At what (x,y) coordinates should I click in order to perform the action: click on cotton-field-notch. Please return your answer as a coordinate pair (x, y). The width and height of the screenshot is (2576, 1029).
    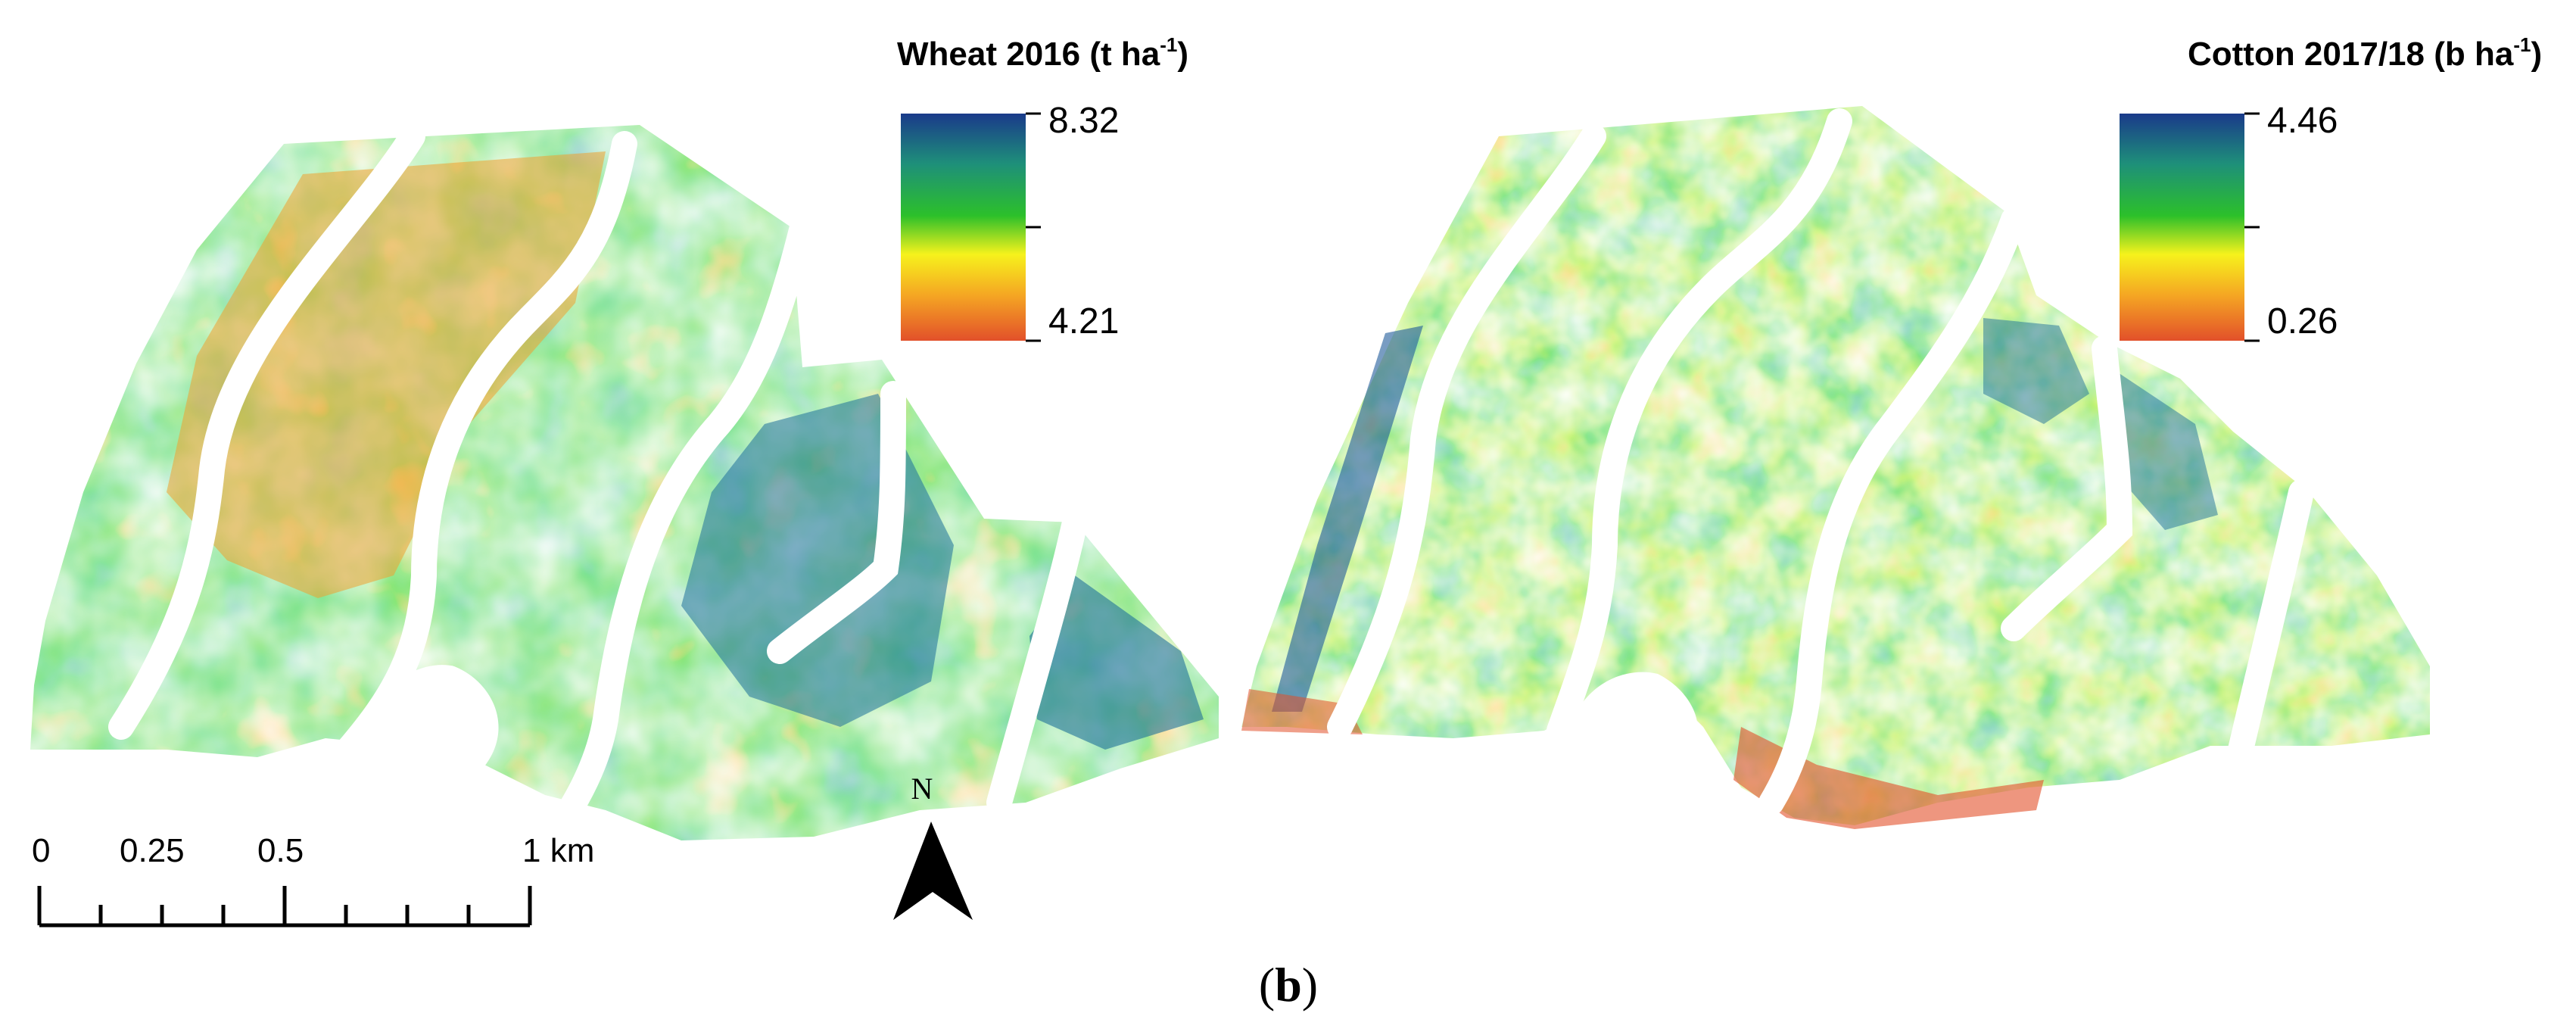
    Looking at the image, I should click on (1632, 705).